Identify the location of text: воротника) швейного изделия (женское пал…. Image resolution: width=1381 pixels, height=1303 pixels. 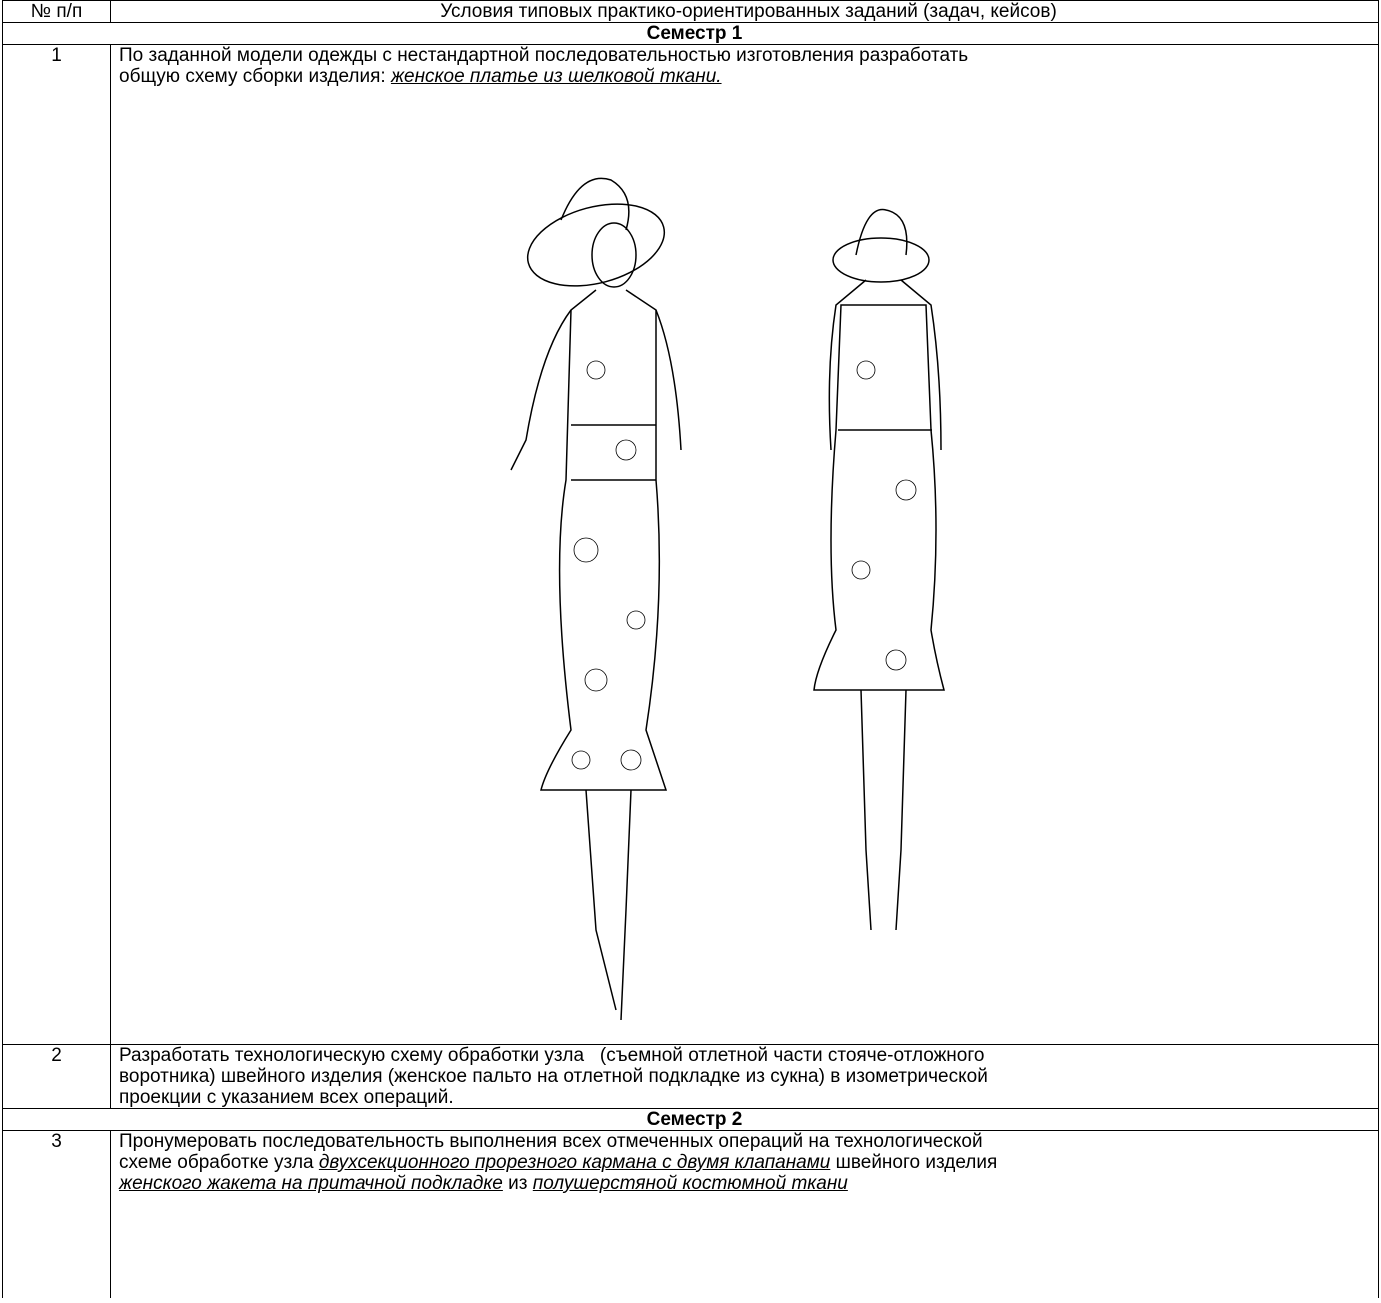
(553, 1076).